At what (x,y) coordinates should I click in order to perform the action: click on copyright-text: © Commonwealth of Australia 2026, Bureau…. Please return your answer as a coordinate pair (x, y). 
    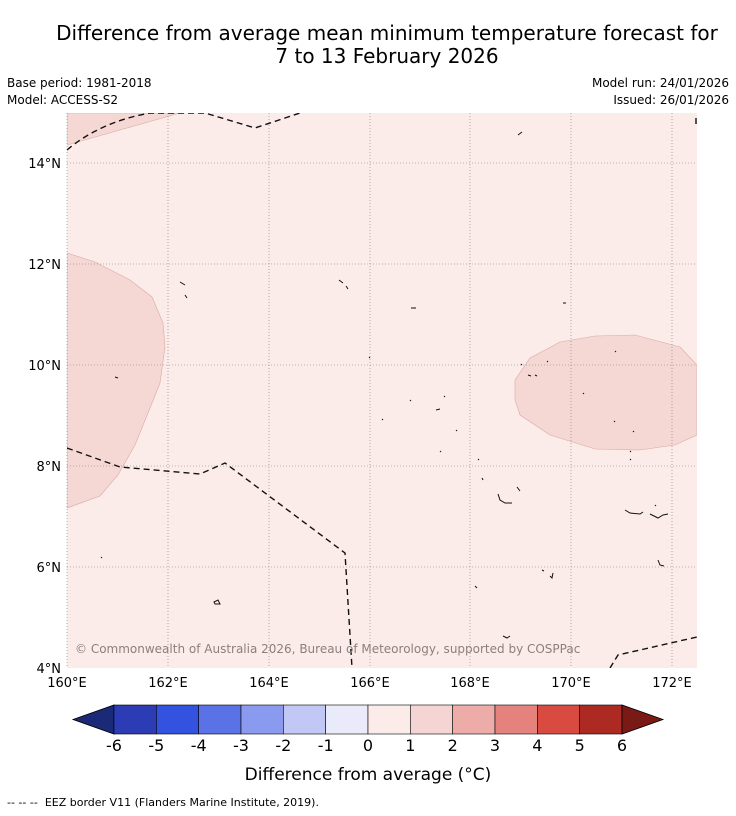
    Looking at the image, I should click on (327, 649).